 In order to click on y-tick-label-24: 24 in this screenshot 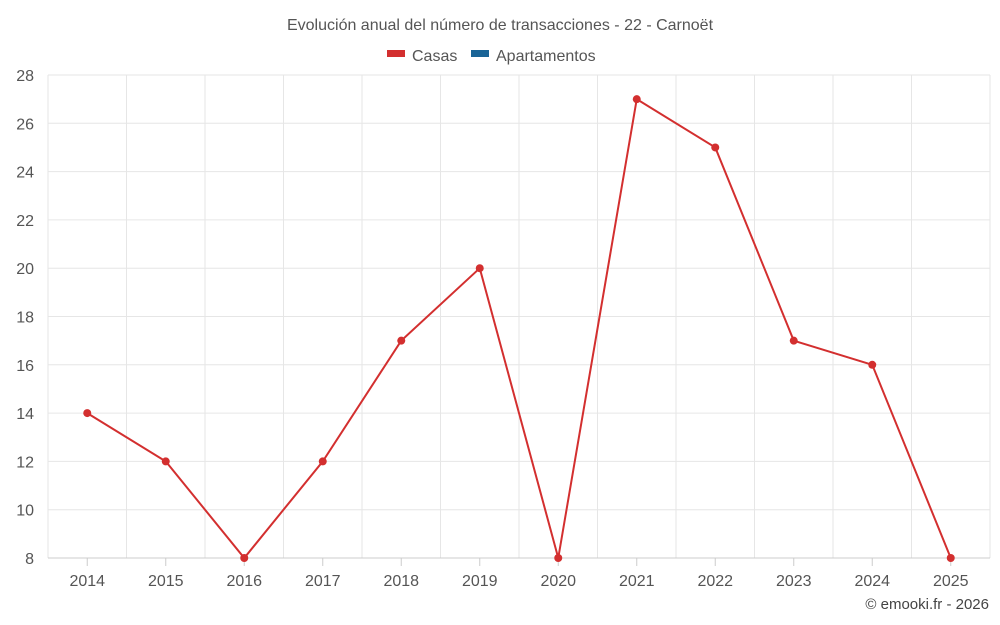, I will do `click(25, 173)`.